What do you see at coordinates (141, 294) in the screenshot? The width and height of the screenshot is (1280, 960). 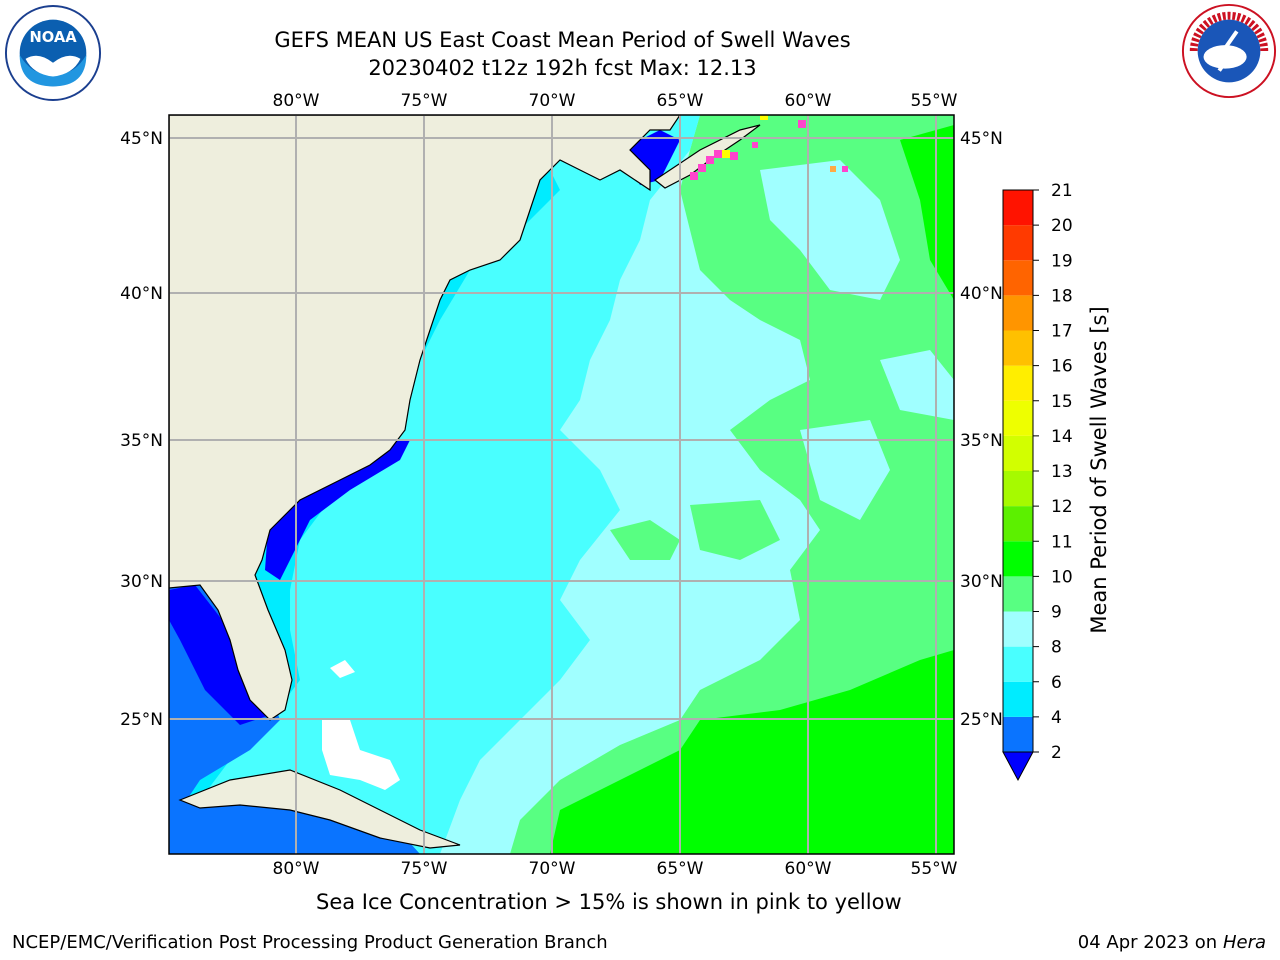 I see `lat-tick-left: 40°N` at bounding box center [141, 294].